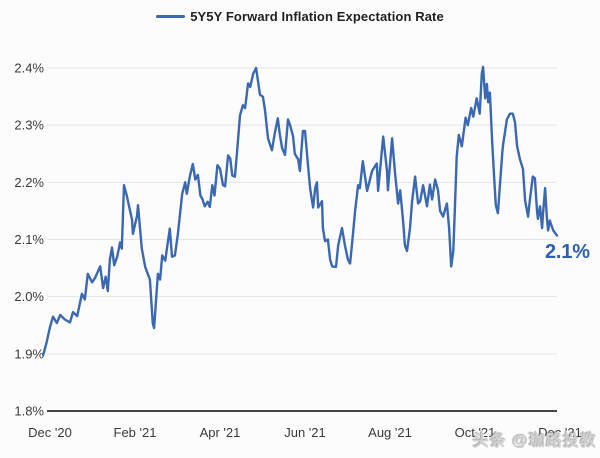 The height and width of the screenshot is (458, 600). What do you see at coordinates (135, 432) in the screenshot?
I see `x-tick-label: Feb '21` at bounding box center [135, 432].